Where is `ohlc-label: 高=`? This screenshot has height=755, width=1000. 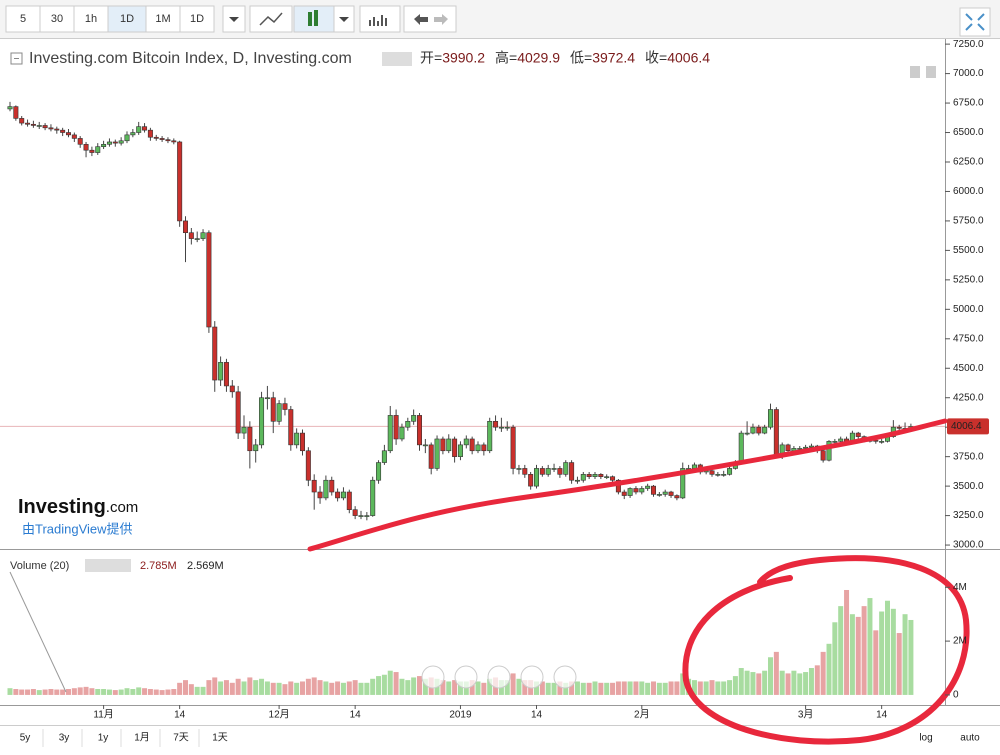
ohlc-label: 高= is located at coordinates (506, 58).